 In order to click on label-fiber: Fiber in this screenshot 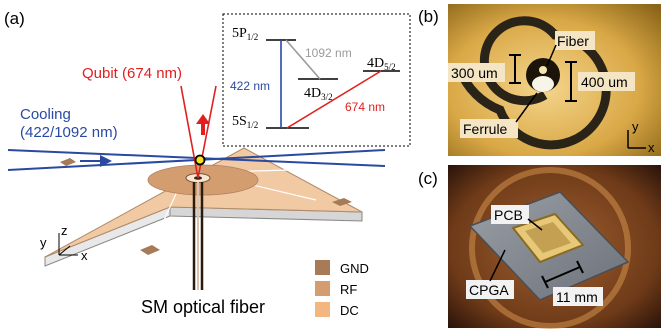, I will do `click(573, 41)`.